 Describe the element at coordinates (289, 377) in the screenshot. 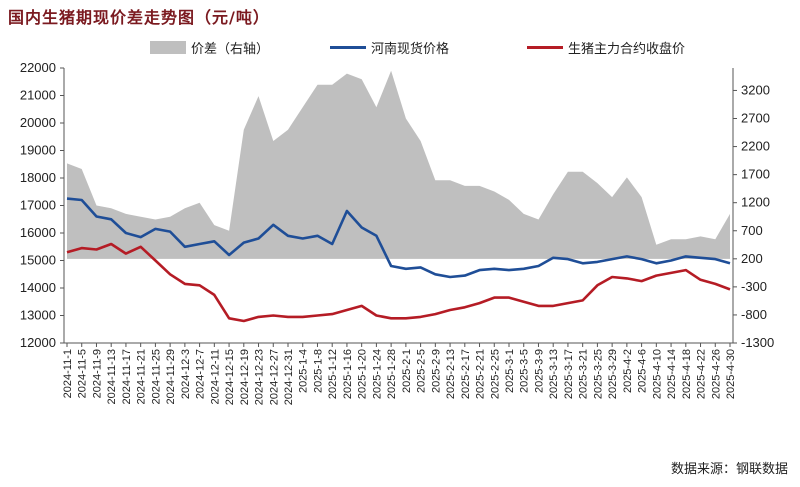

I see `x-tick-label: 2024-12-31` at that location.